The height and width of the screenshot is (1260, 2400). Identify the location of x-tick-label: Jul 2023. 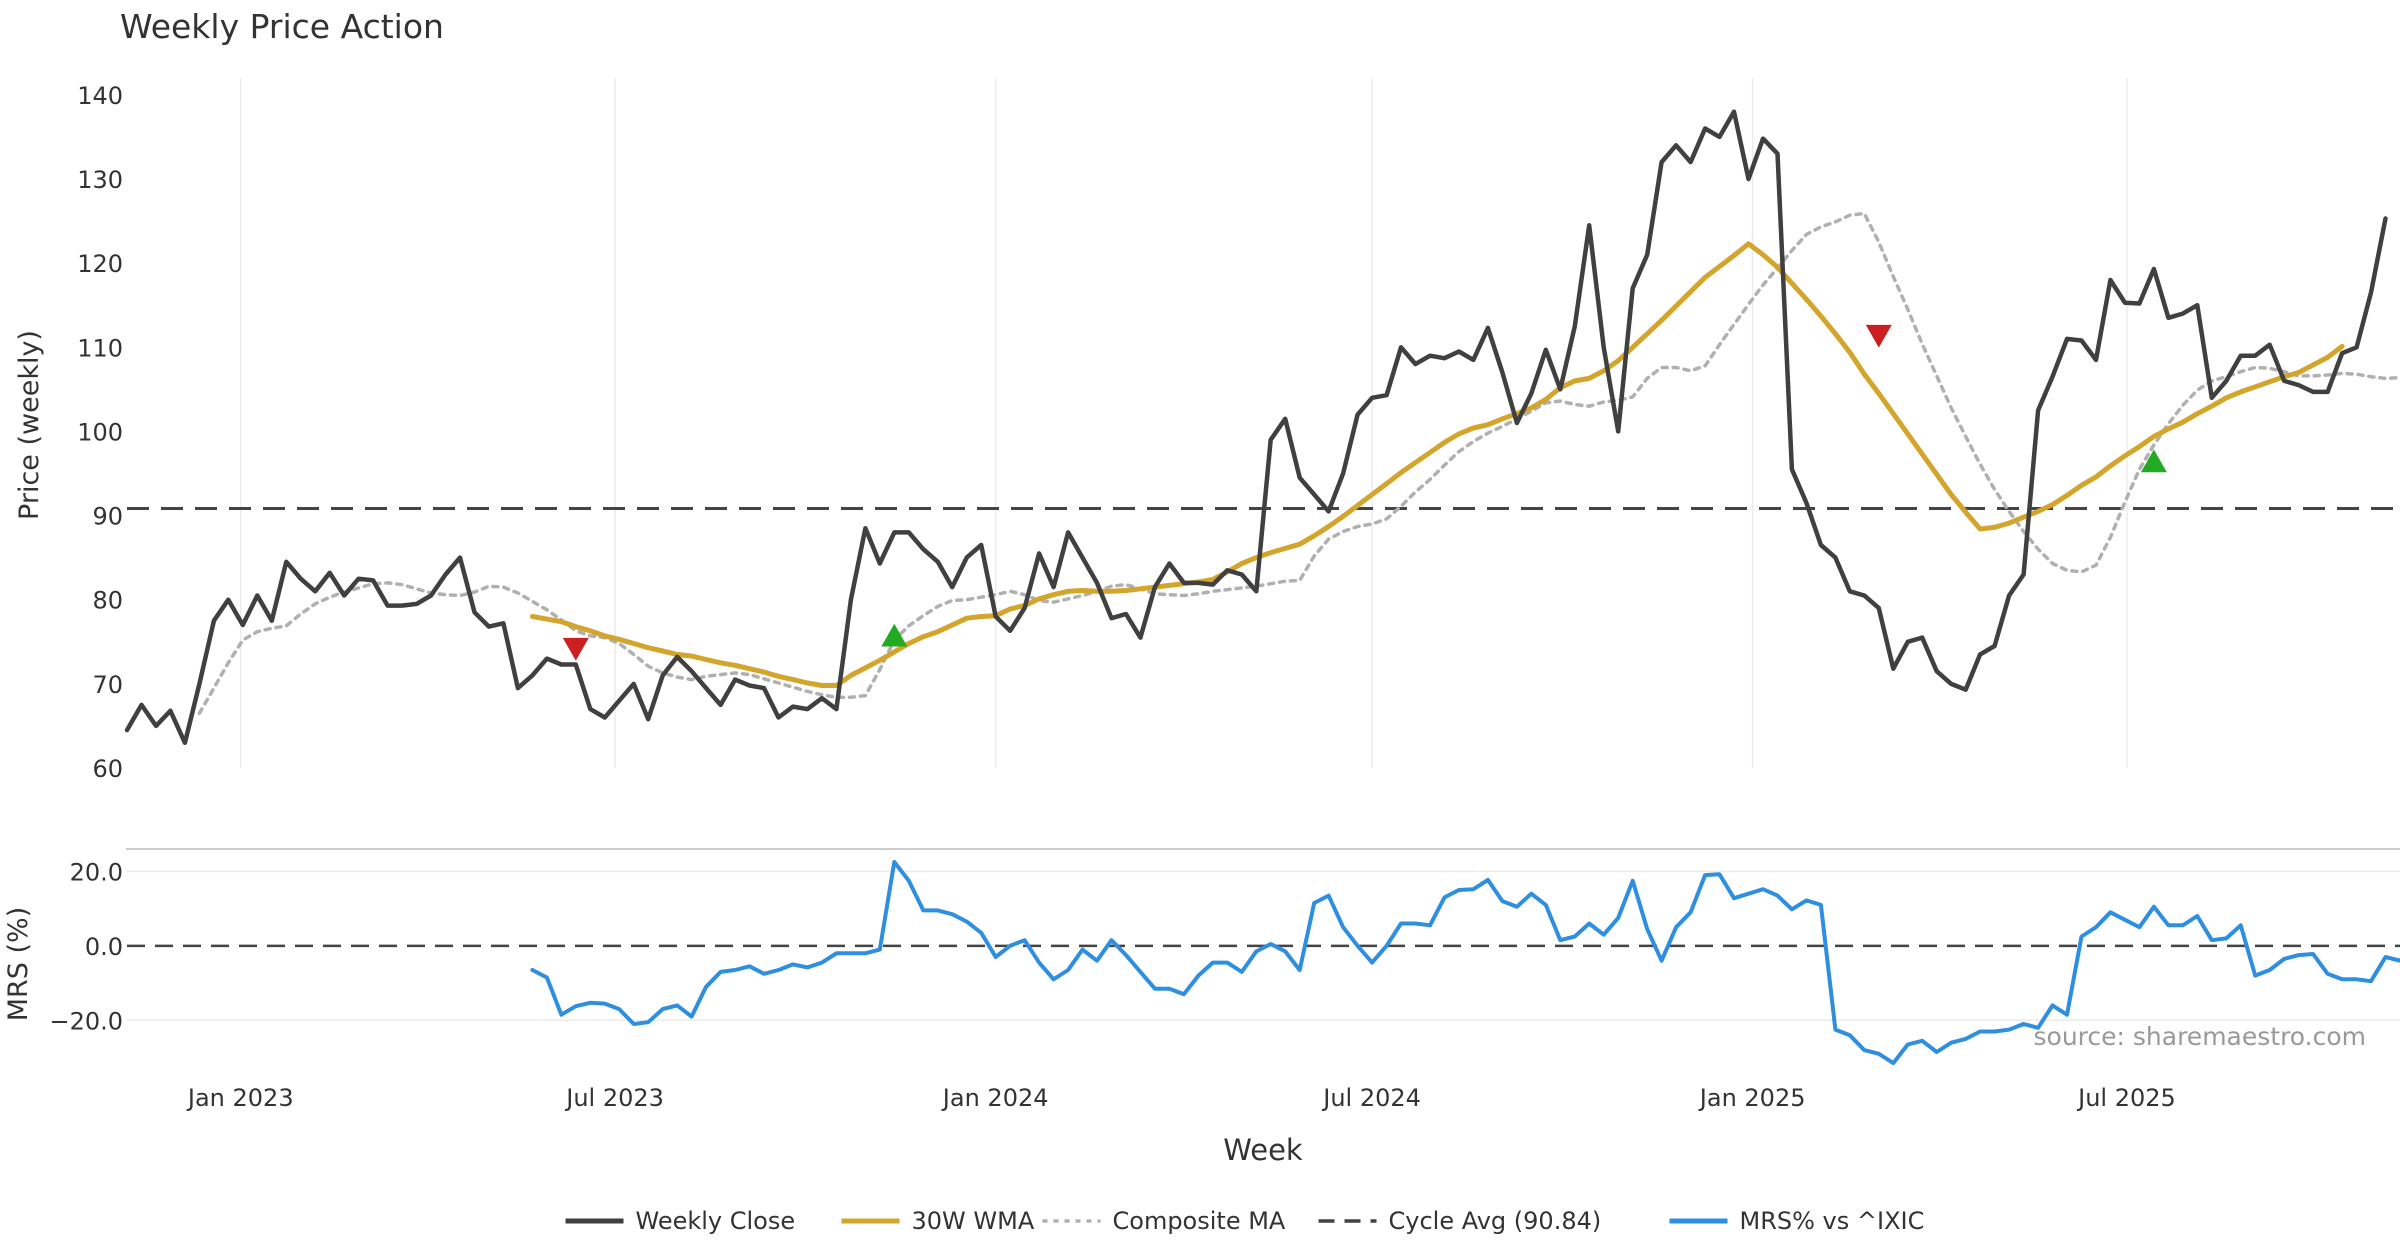
(614, 1098).